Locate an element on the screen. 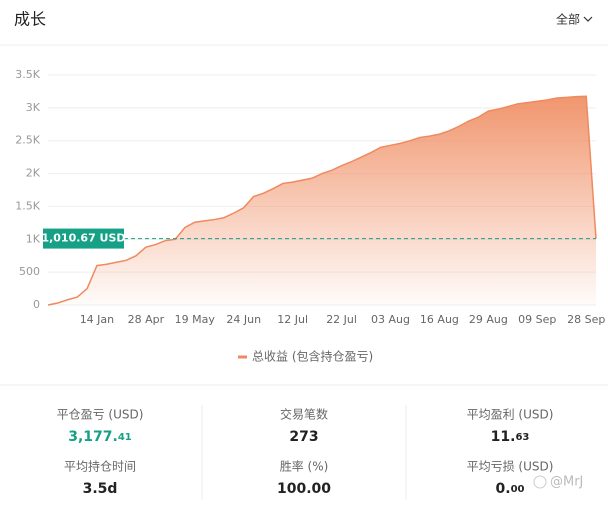 This screenshot has width=608, height=512. stat-value: 3.5d is located at coordinates (100, 489).